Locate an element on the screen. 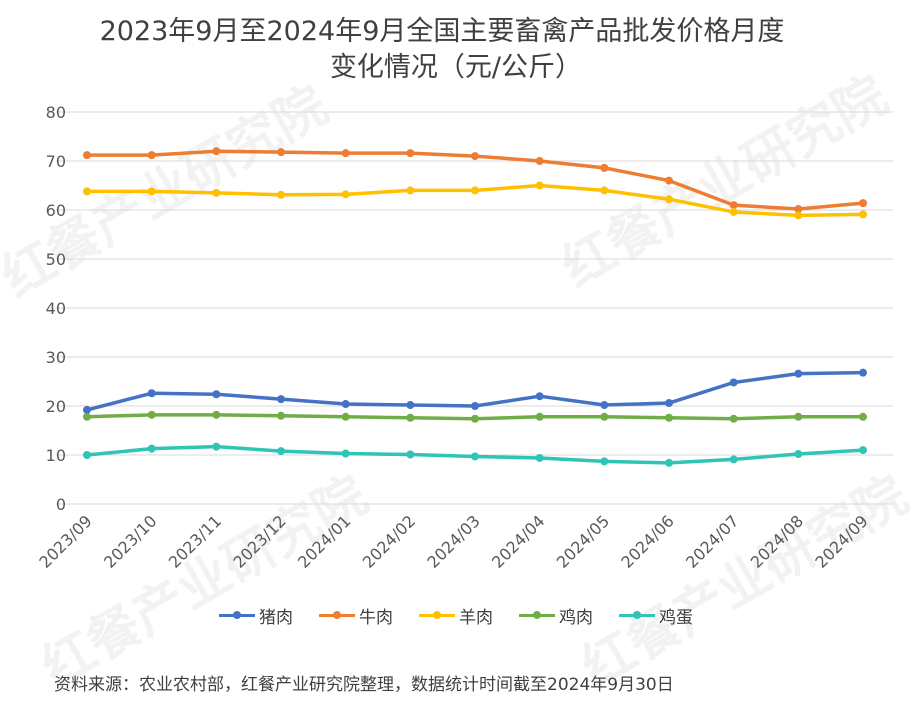 This screenshot has width=912, height=701. x-tick-label: 2023/10 is located at coordinates (130, 541).